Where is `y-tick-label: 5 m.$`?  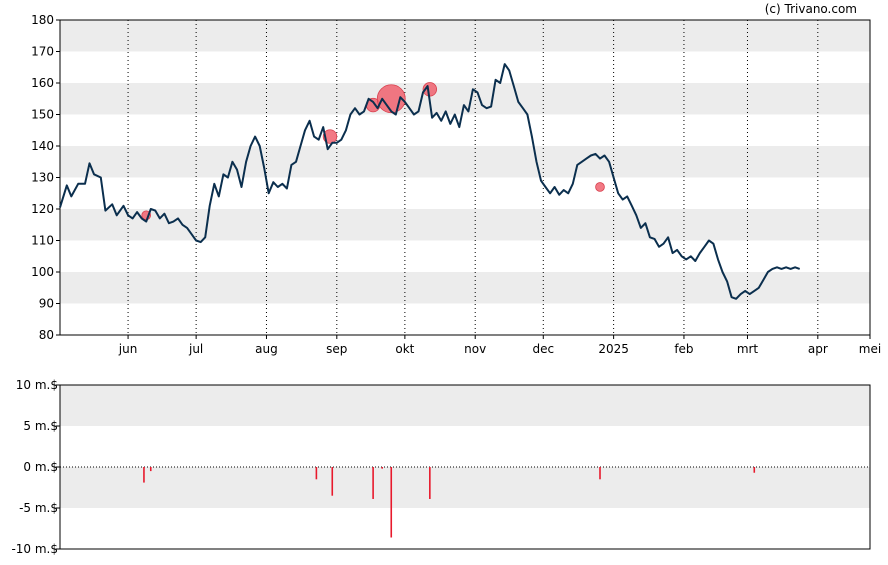
y-tick-label: 5 m.$ is located at coordinates (40, 426).